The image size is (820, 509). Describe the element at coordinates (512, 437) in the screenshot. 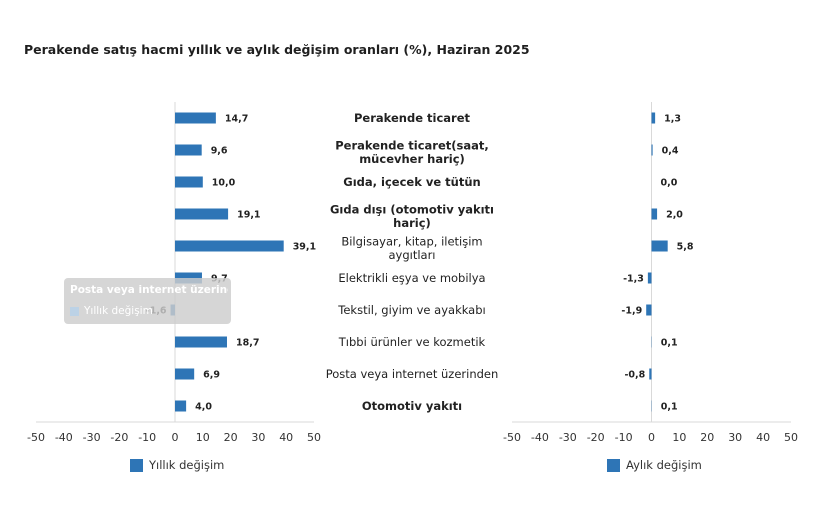

I see `tick-label-aylik: -50` at that location.